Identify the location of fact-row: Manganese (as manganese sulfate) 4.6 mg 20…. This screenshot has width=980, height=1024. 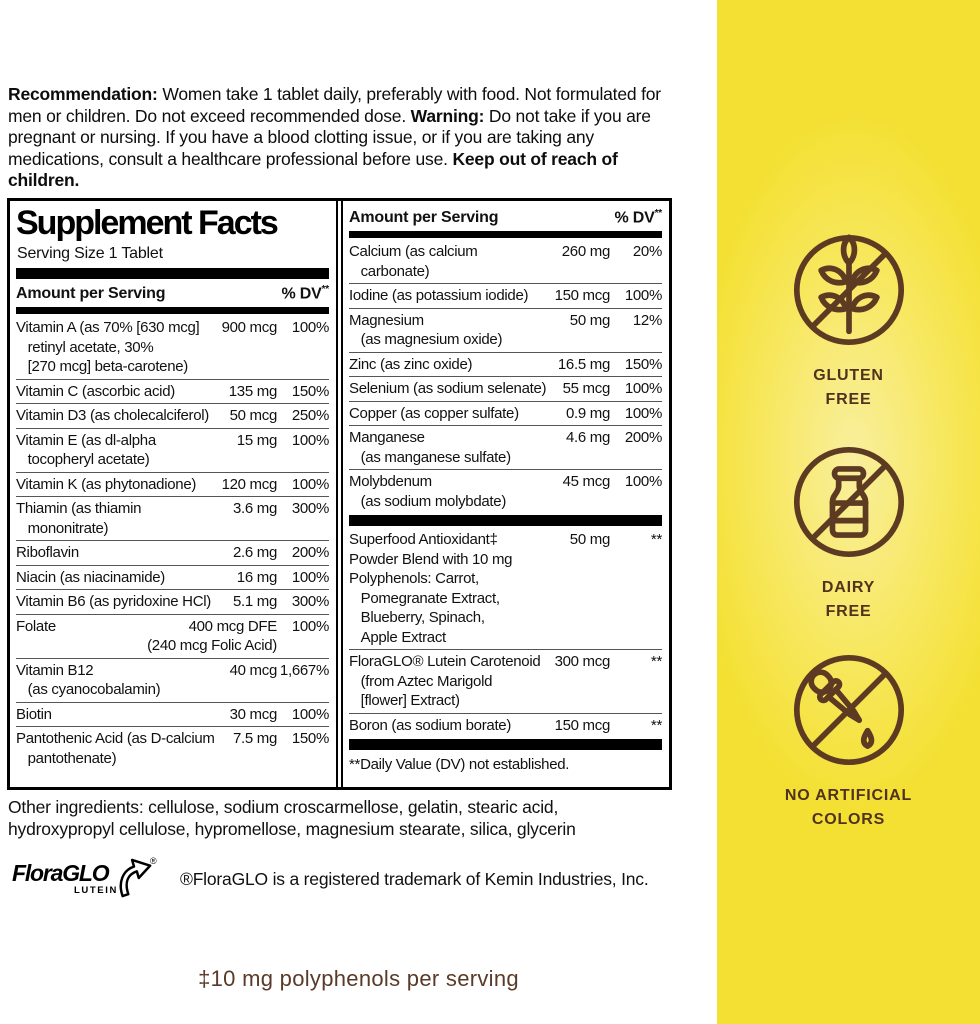
(505, 447).